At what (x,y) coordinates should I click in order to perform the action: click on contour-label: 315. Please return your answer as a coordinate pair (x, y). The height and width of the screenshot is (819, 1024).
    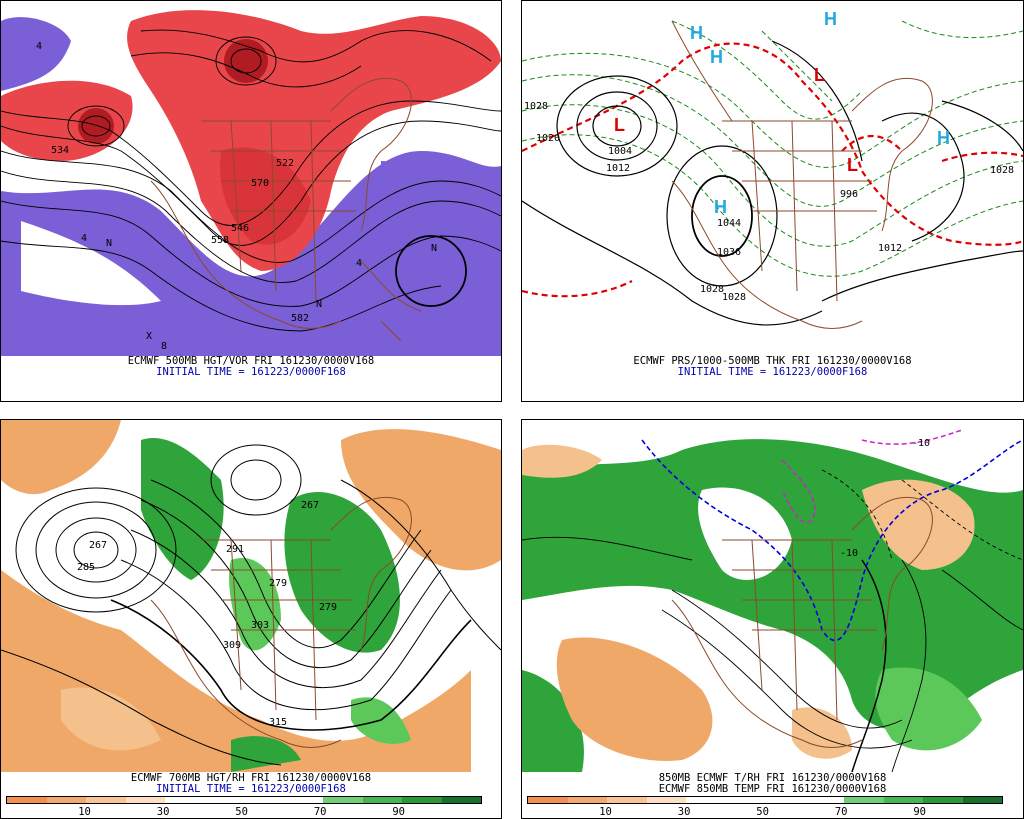
    Looking at the image, I should click on (278, 722).